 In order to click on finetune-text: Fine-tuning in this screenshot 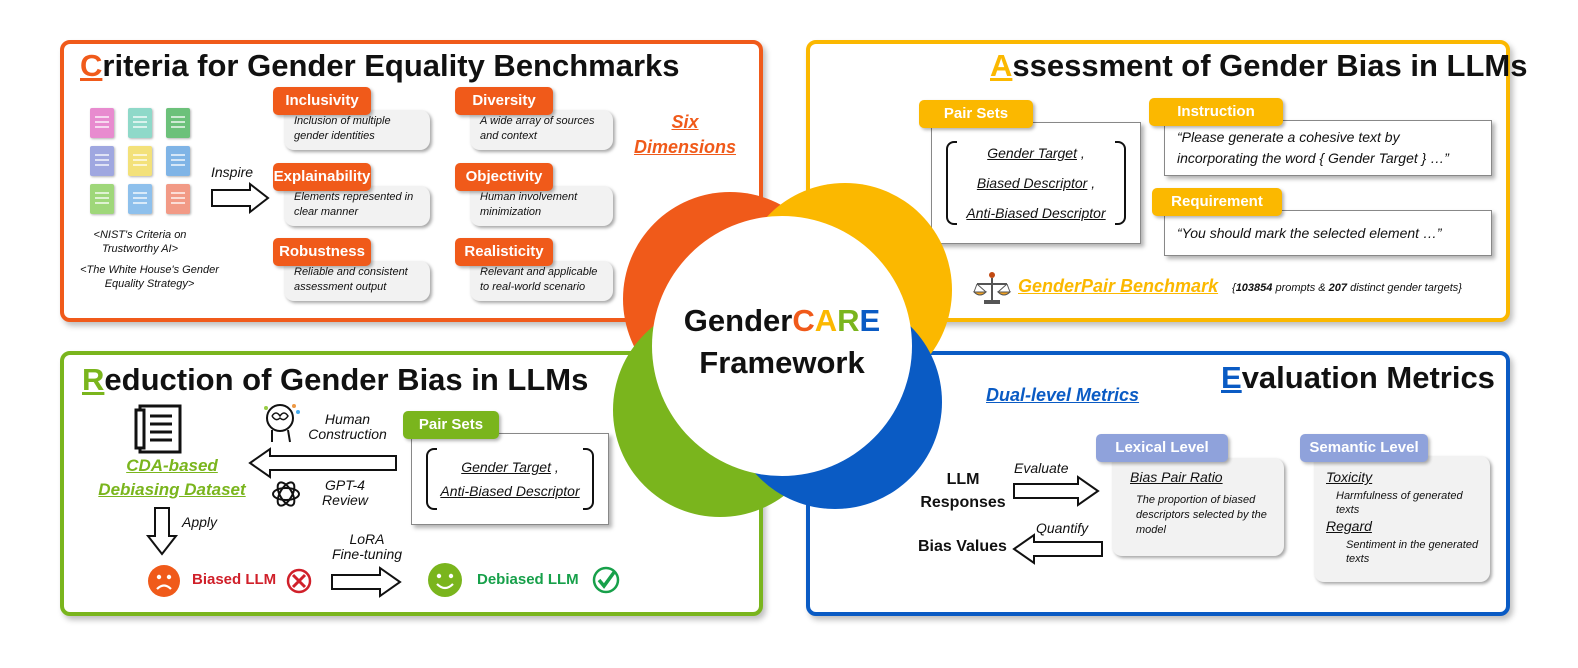, I will do `click(367, 554)`.